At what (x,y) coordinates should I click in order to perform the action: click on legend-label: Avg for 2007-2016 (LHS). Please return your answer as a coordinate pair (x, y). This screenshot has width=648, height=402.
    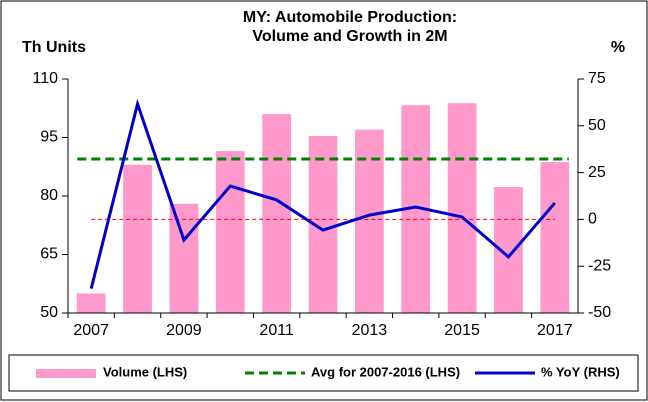
    Looking at the image, I should click on (385, 371).